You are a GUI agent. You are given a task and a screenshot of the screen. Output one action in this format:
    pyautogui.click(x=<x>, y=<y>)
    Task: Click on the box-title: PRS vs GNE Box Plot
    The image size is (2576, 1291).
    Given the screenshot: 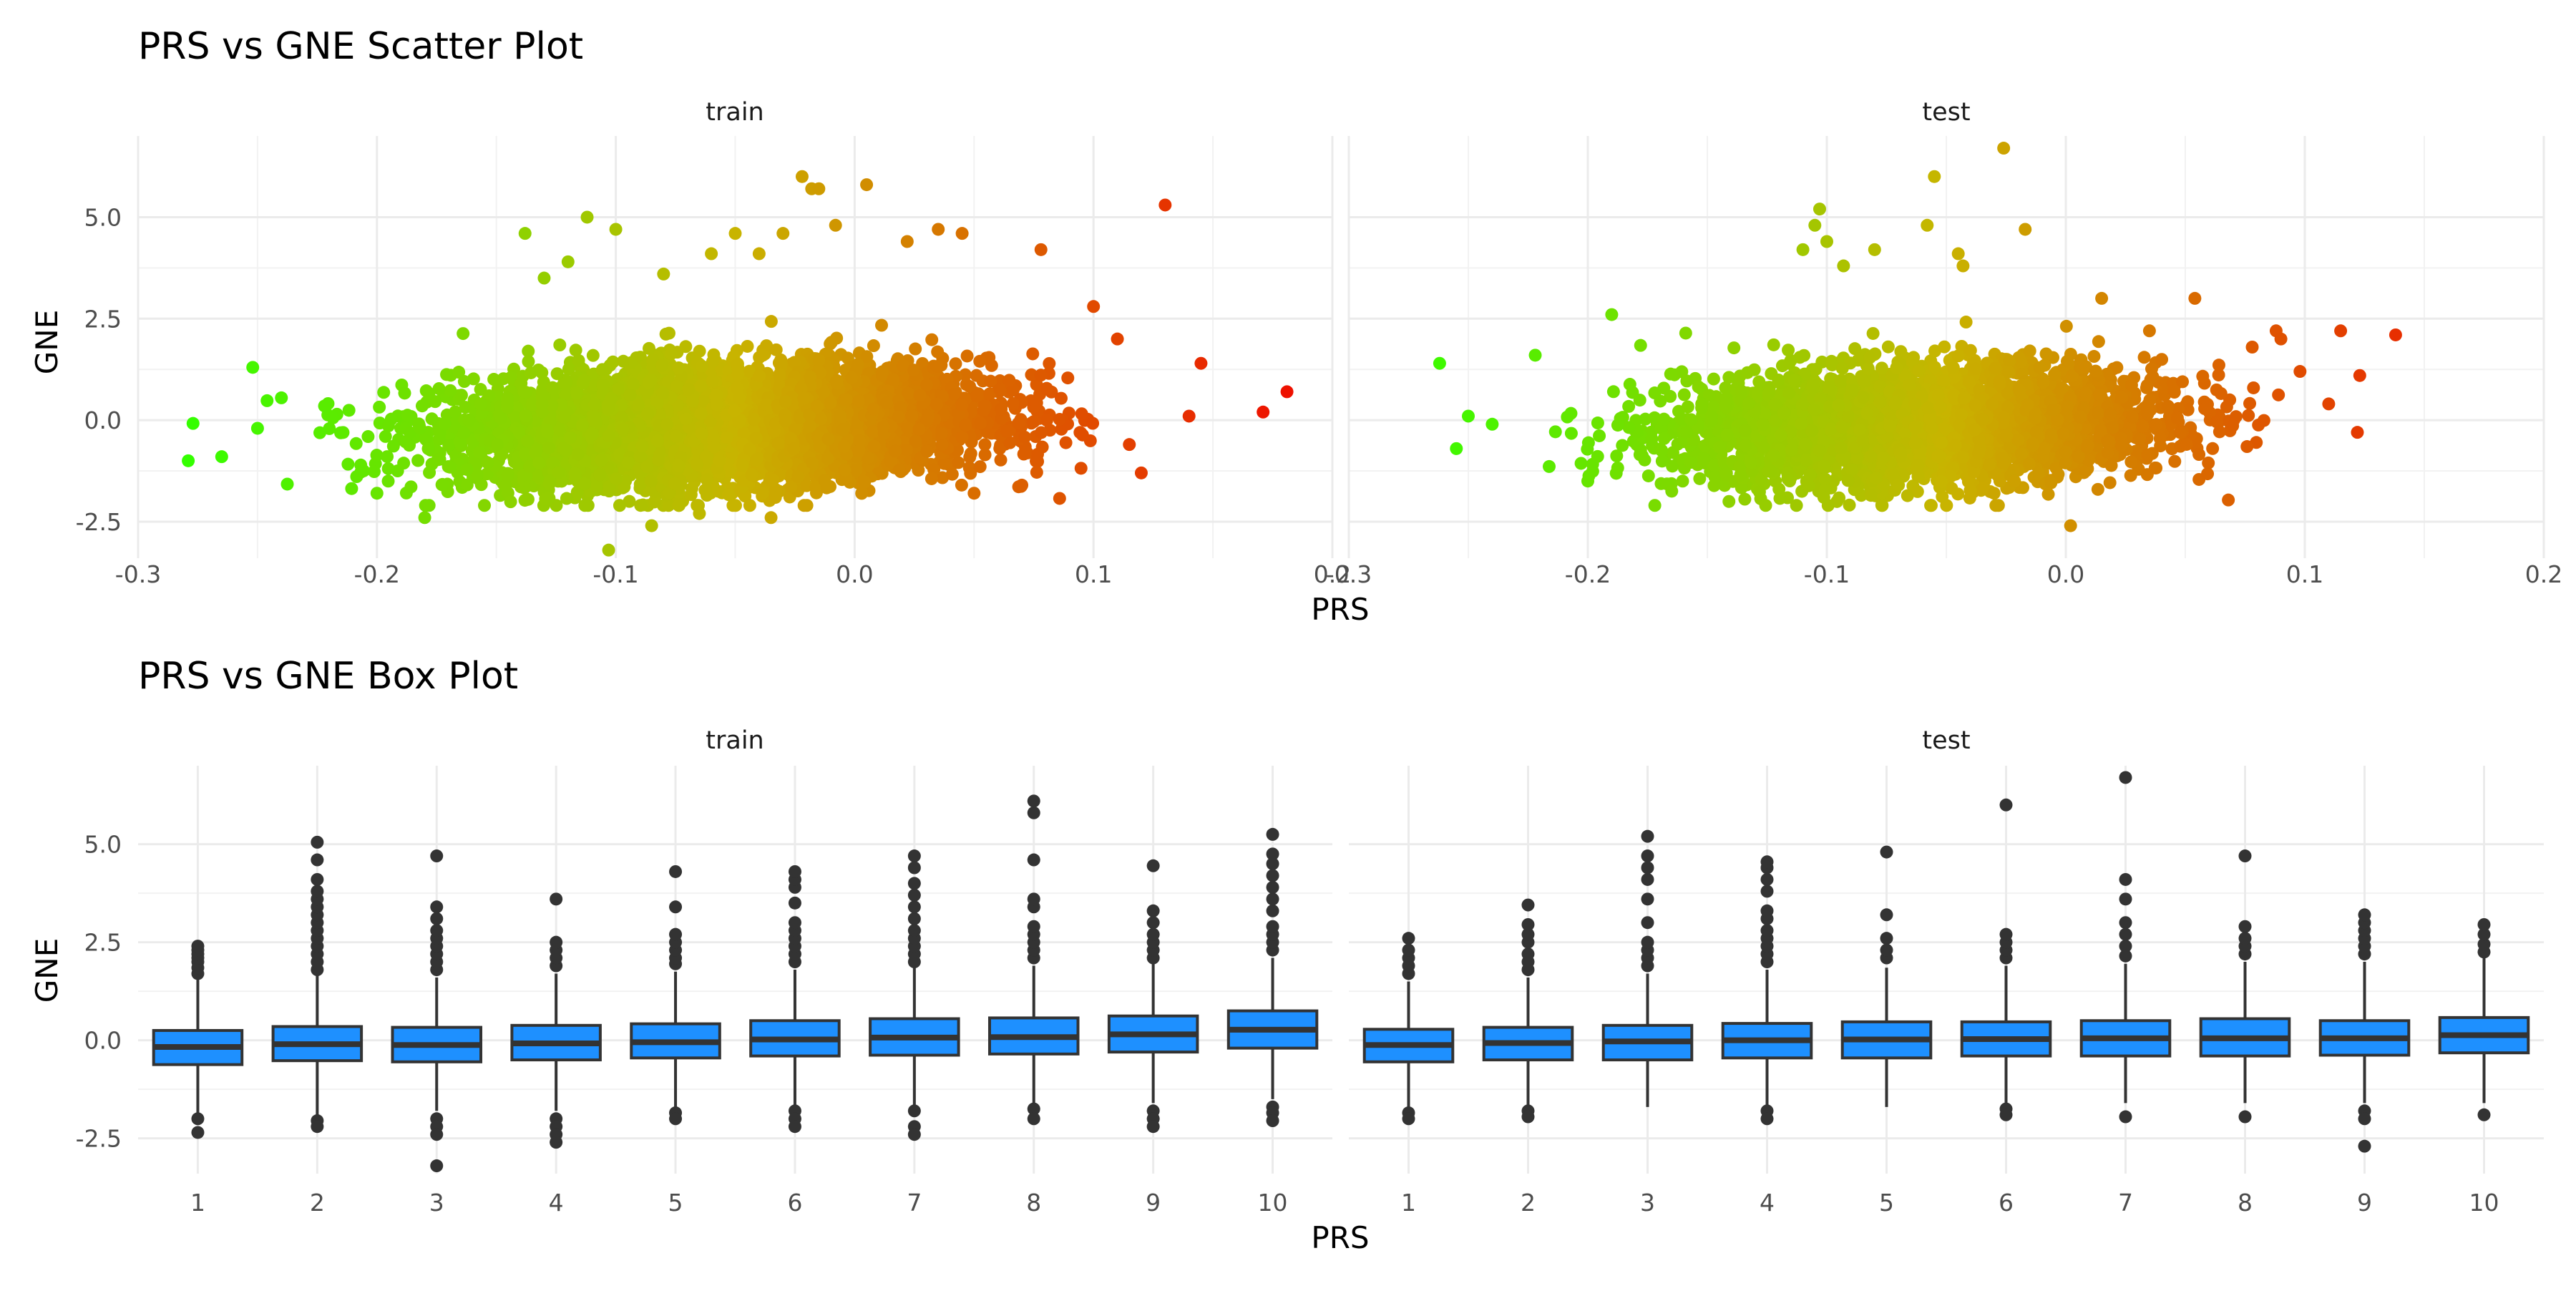 What is the action you would take?
    pyautogui.click(x=328, y=676)
    